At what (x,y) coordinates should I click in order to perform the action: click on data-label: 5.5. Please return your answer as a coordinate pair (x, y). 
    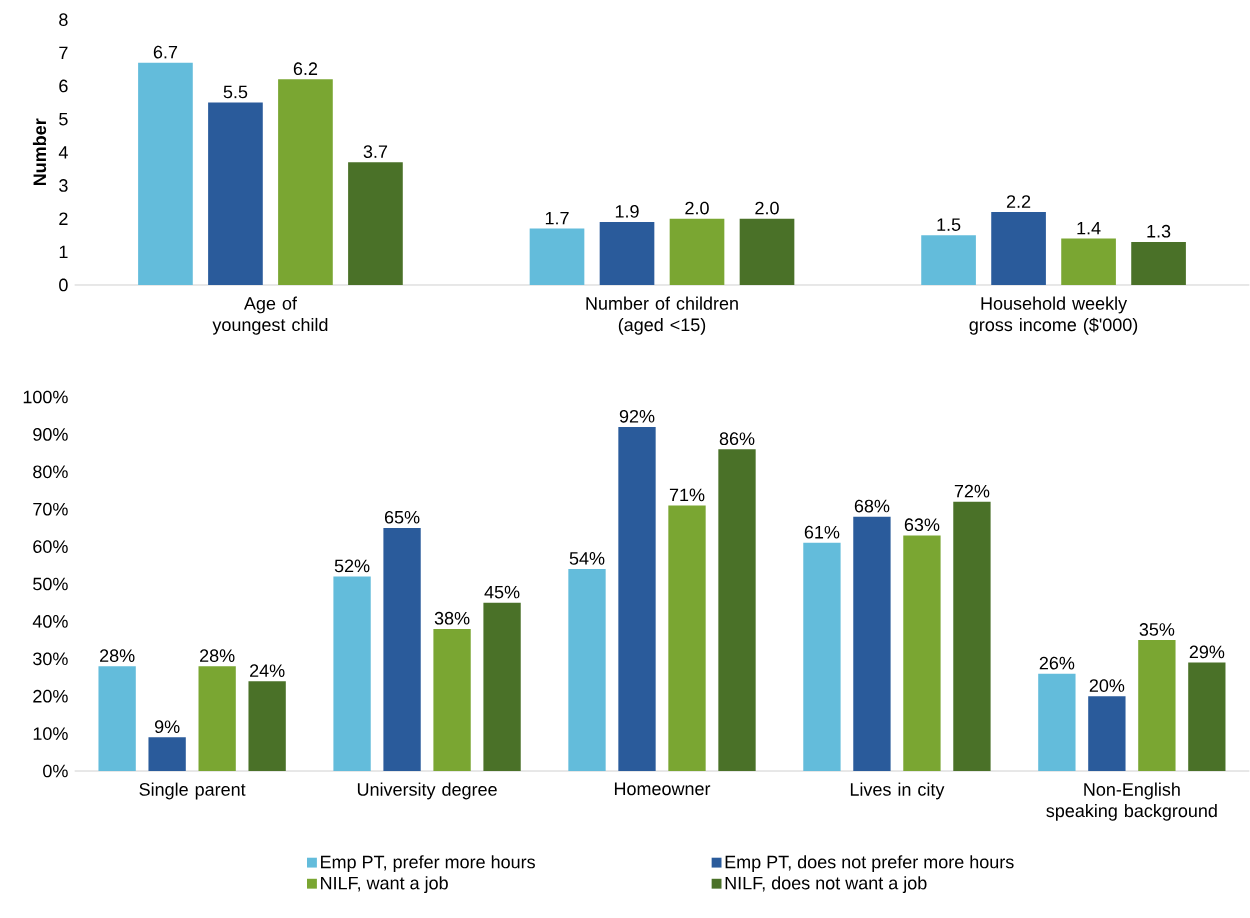
    Looking at the image, I should click on (235, 92).